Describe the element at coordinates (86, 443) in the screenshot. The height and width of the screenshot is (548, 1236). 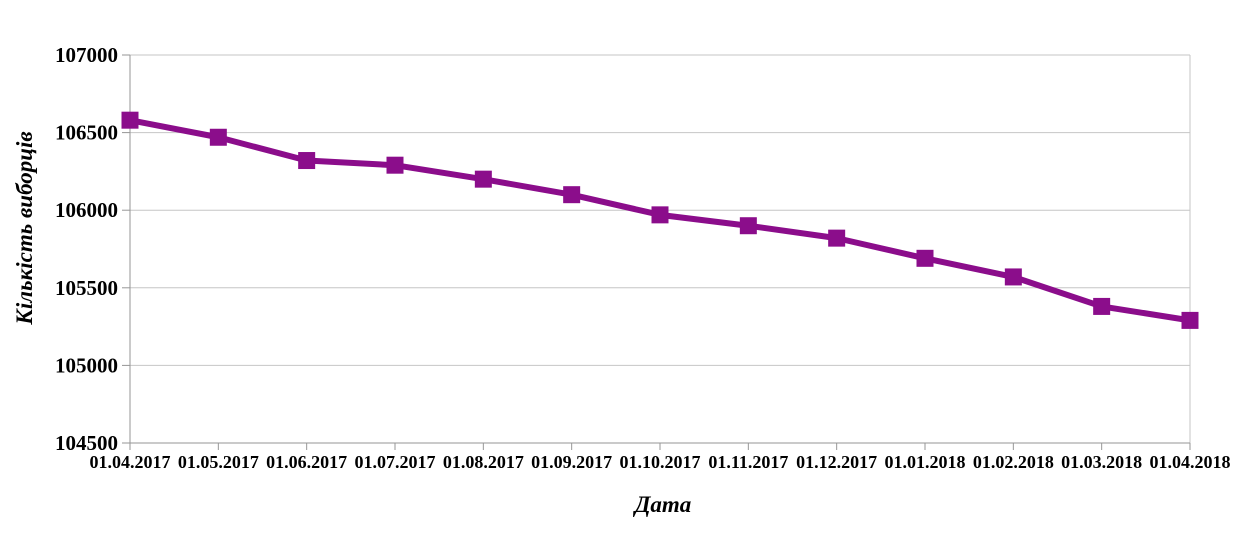
I see `y-tick-label: 104500` at that location.